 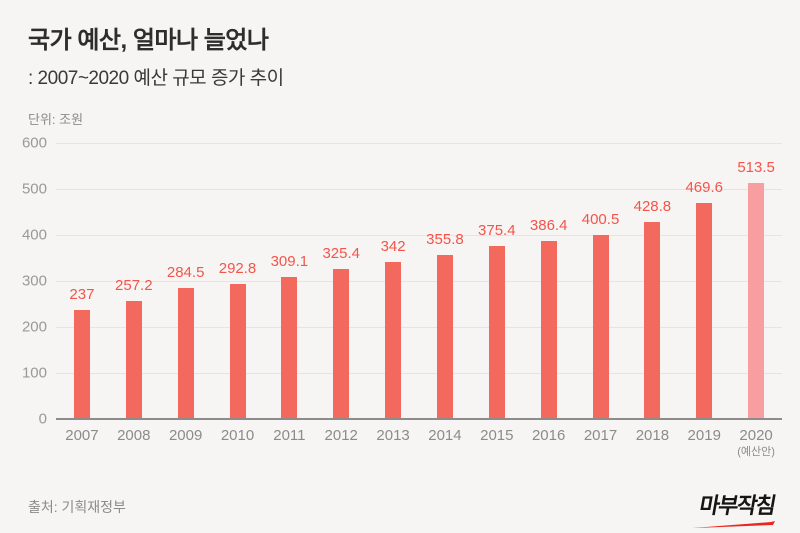 What do you see at coordinates (237, 269) in the screenshot?
I see `value-label-2010: 292.8` at bounding box center [237, 269].